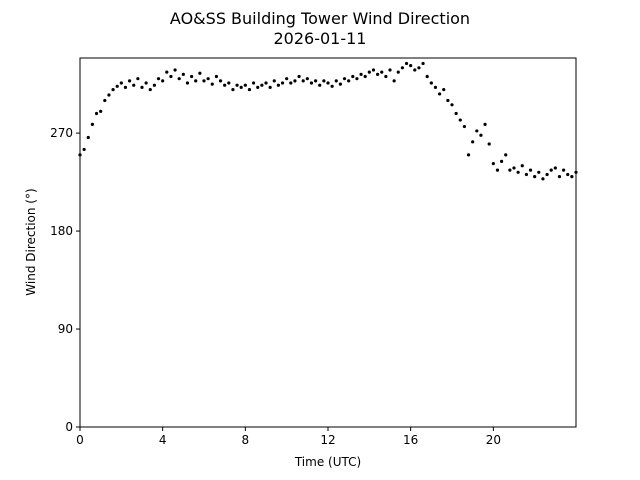 This screenshot has height=480, width=640. What do you see at coordinates (61, 231) in the screenshot?
I see `y-tick-label: 180` at bounding box center [61, 231].